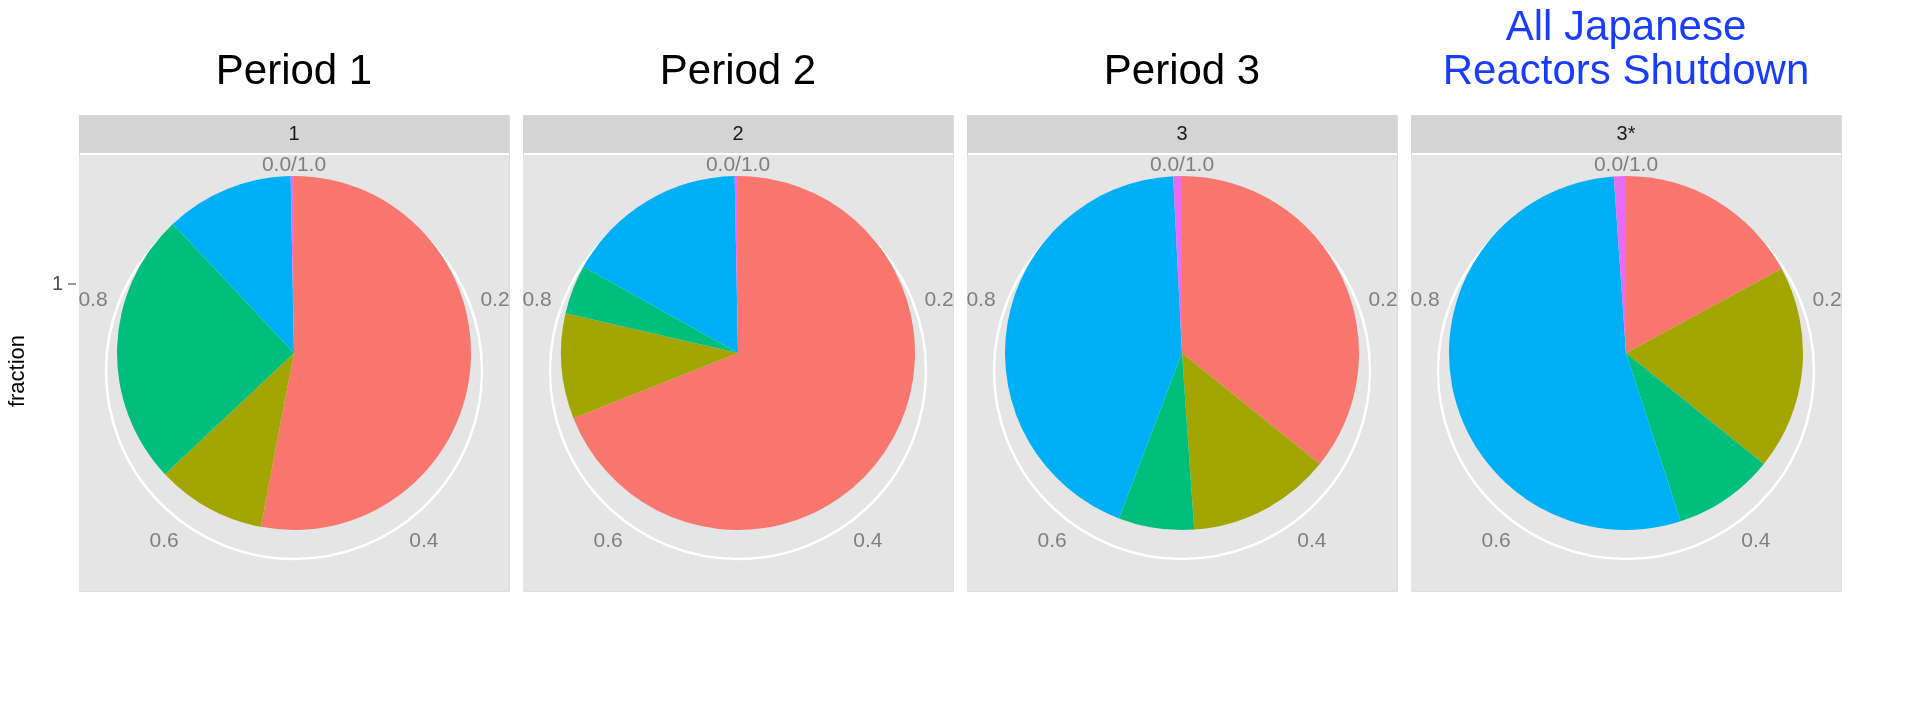  Describe the element at coordinates (1626, 47) in the screenshot. I see `chart-title: All Japanese Reactors Shutdown` at that location.